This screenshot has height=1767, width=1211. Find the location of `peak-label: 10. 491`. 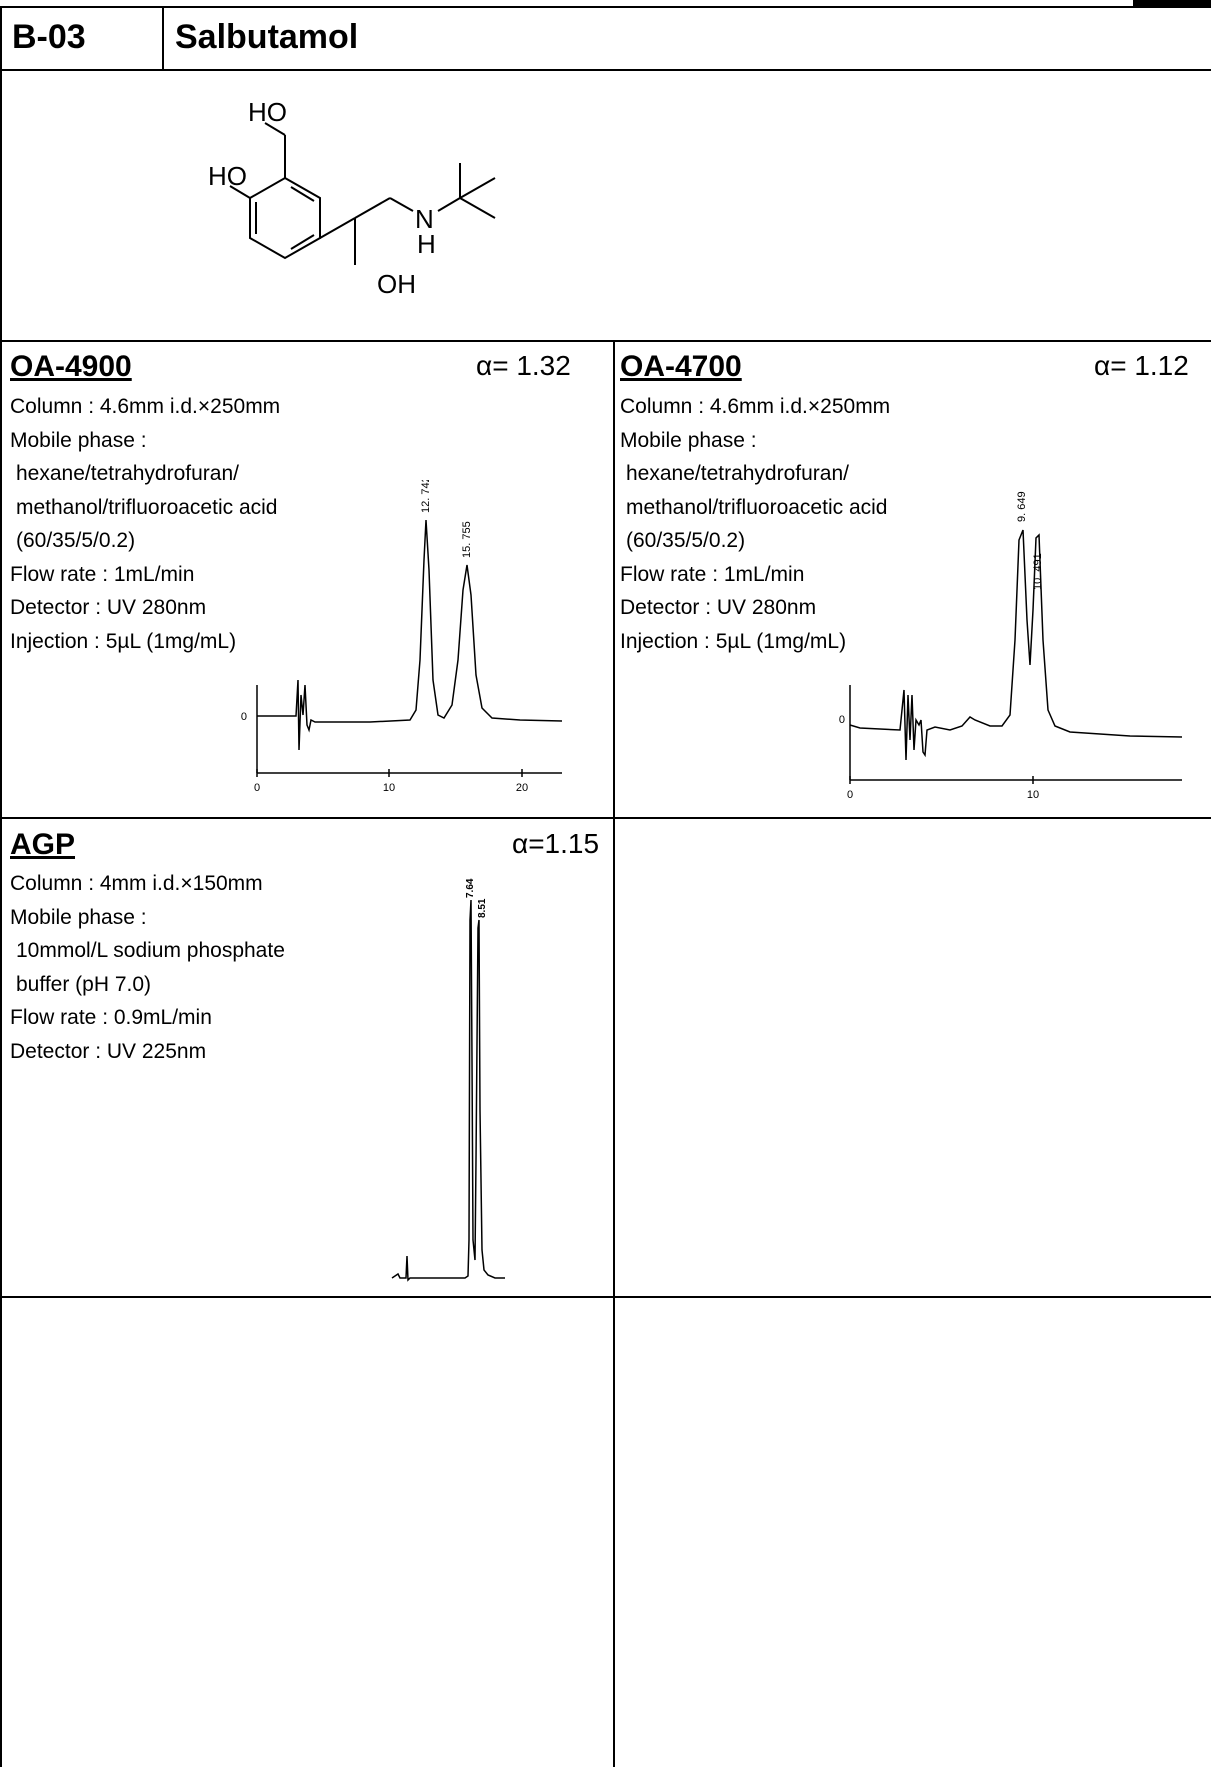

peak-label: 10. 491 is located at coordinates (1038, 571).